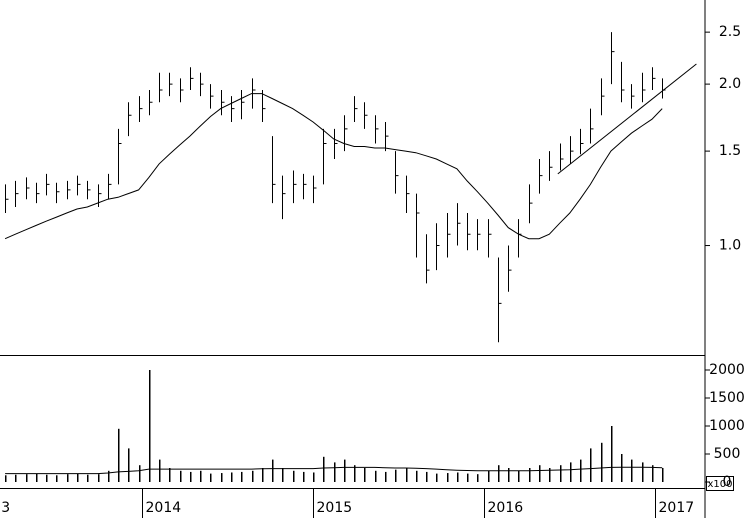 This screenshot has width=752, height=518. I want to click on y-tick-label: 1500, so click(727, 398).